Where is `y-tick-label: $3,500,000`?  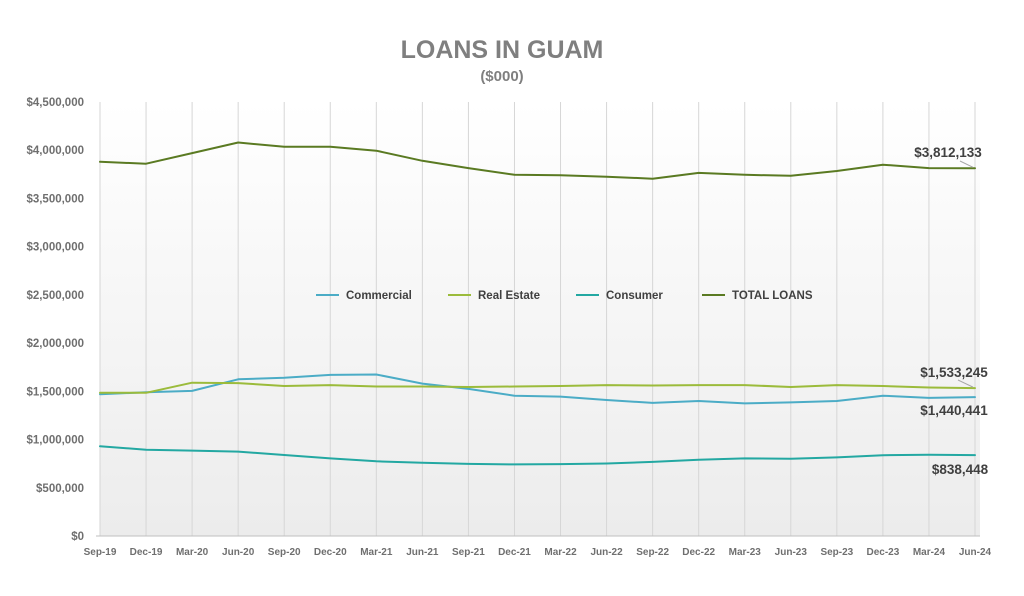
y-tick-label: $3,500,000 is located at coordinates (55, 199).